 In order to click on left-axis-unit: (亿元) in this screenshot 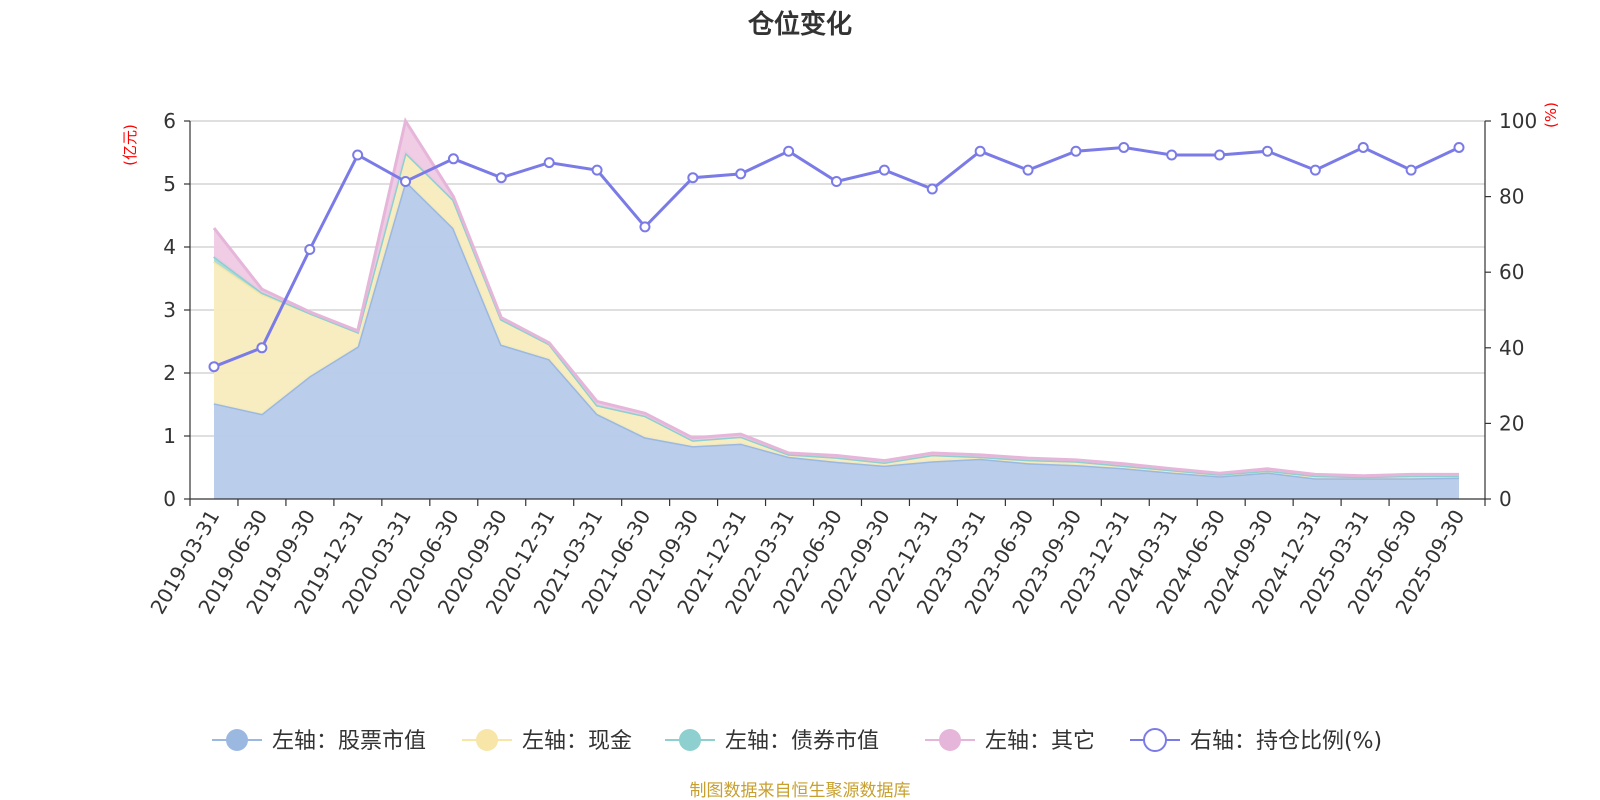, I will do `click(130, 145)`.